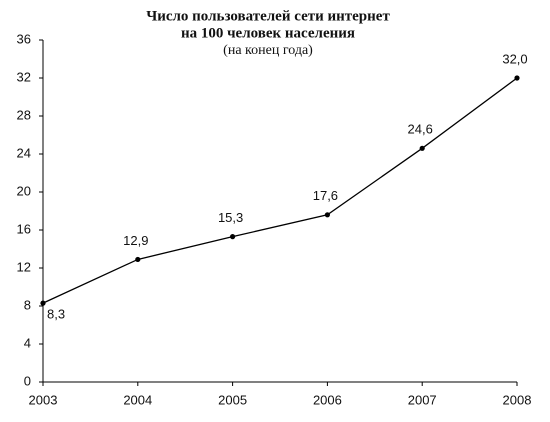 This screenshot has width=550, height=422. Describe the element at coordinates (27, 380) in the screenshot. I see `y-tick-label: 0` at that location.